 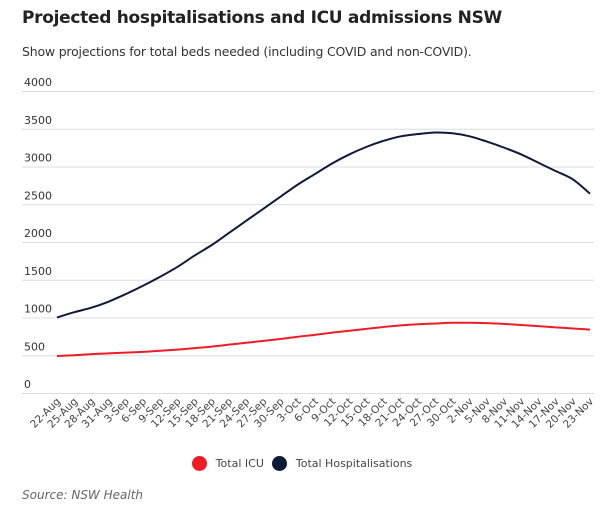 What do you see at coordinates (38, 158) in the screenshot?
I see `y-tick-label: 3000` at bounding box center [38, 158].